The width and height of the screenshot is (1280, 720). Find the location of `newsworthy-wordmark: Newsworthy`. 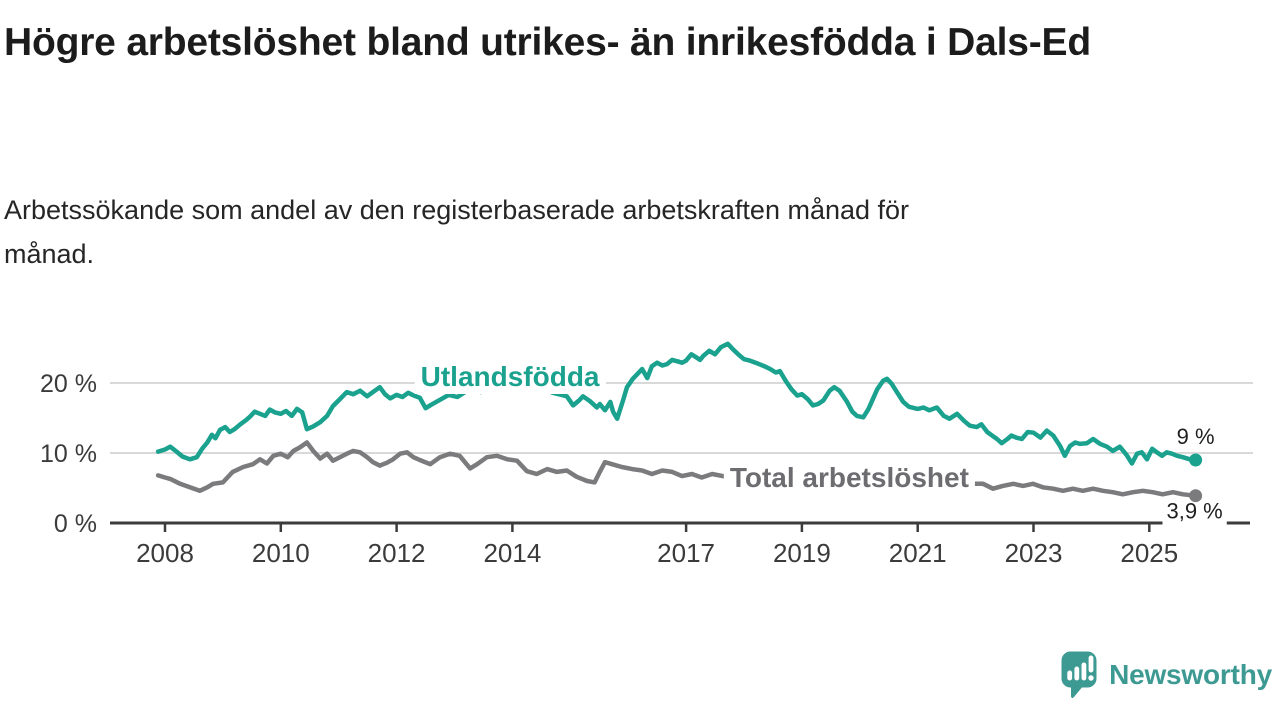

newsworthy-wordmark: Newsworthy is located at coordinates (1190, 674).